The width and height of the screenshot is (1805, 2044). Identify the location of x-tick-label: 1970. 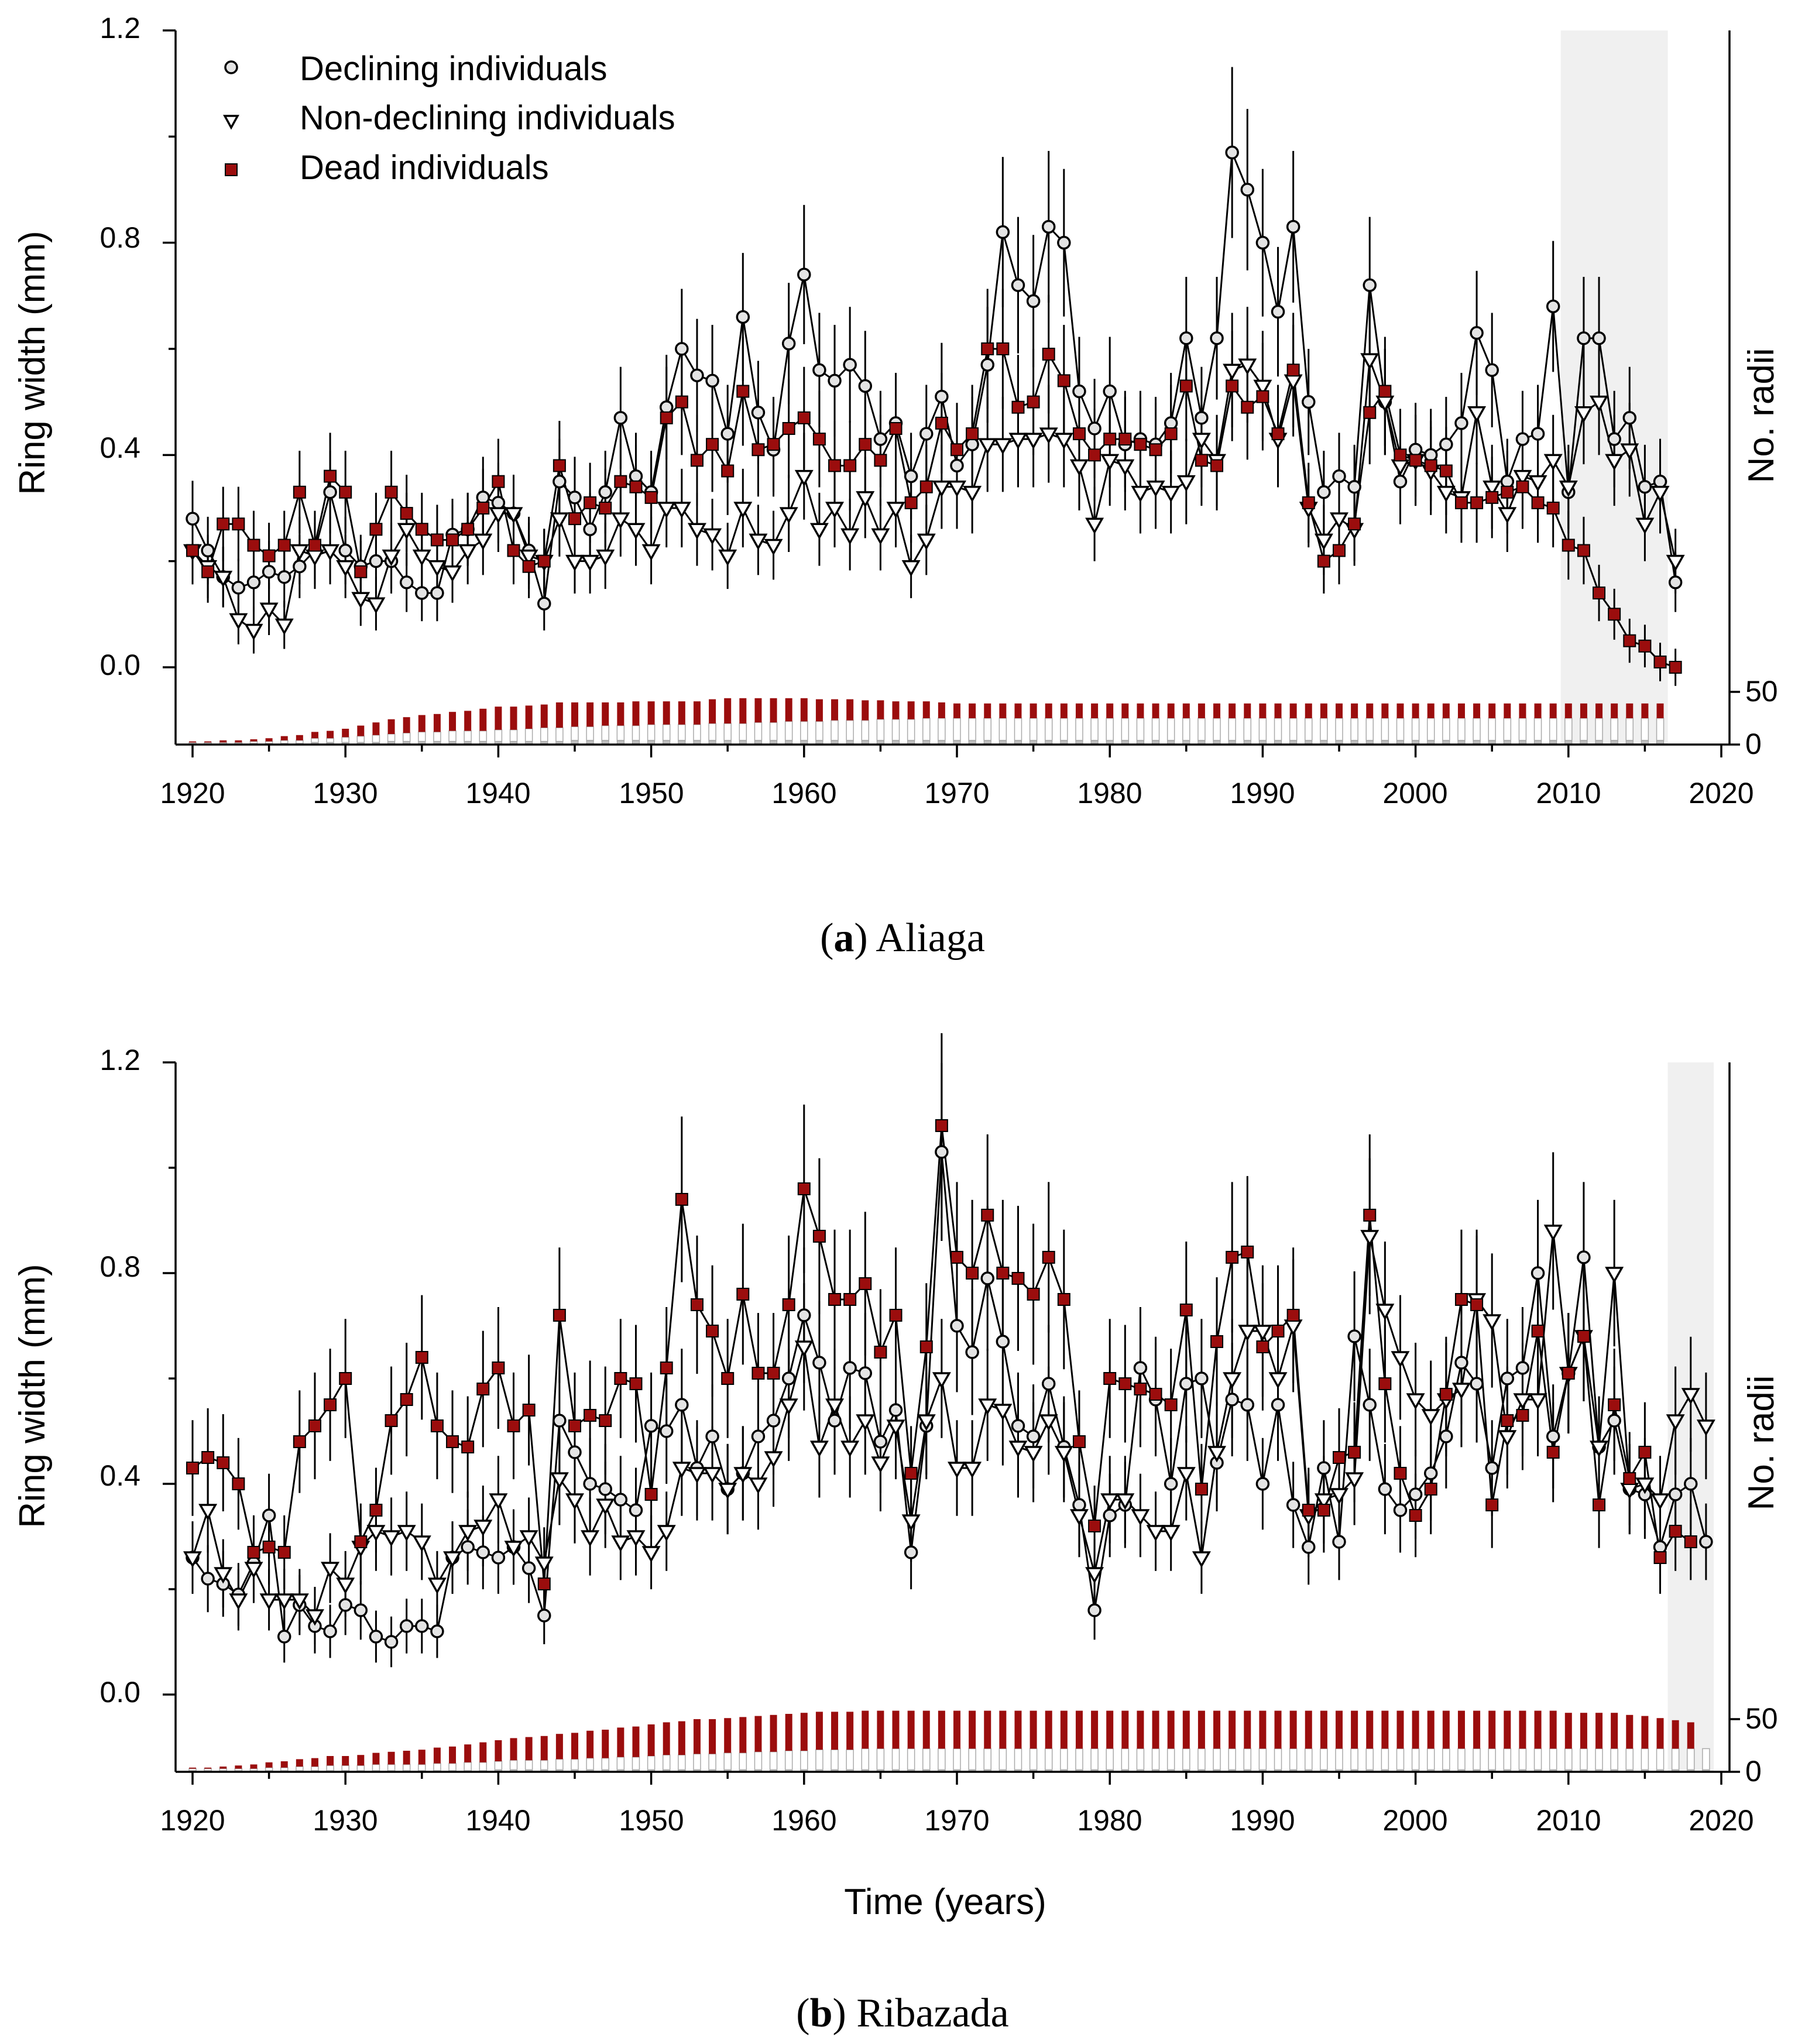
(957, 1821).